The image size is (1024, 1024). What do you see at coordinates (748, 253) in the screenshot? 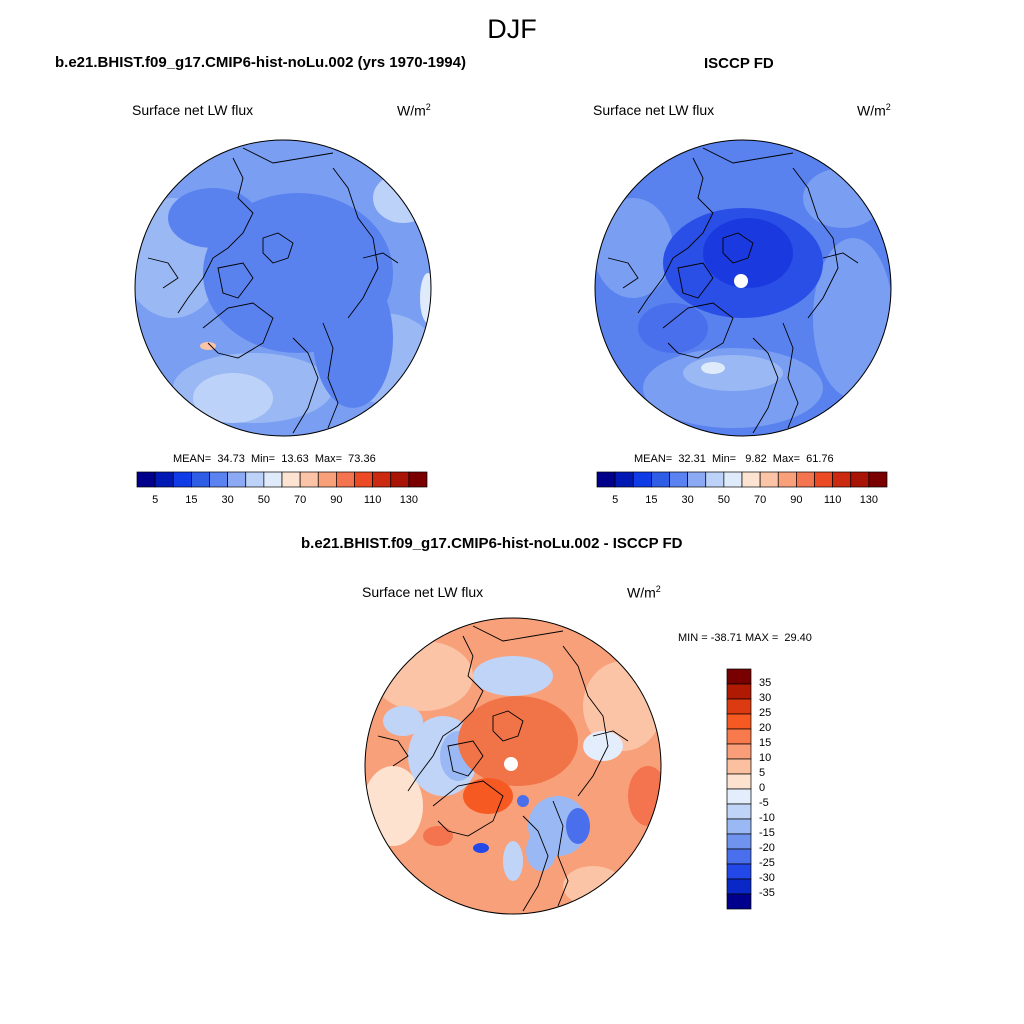
I see `panel2-field-darker` at bounding box center [748, 253].